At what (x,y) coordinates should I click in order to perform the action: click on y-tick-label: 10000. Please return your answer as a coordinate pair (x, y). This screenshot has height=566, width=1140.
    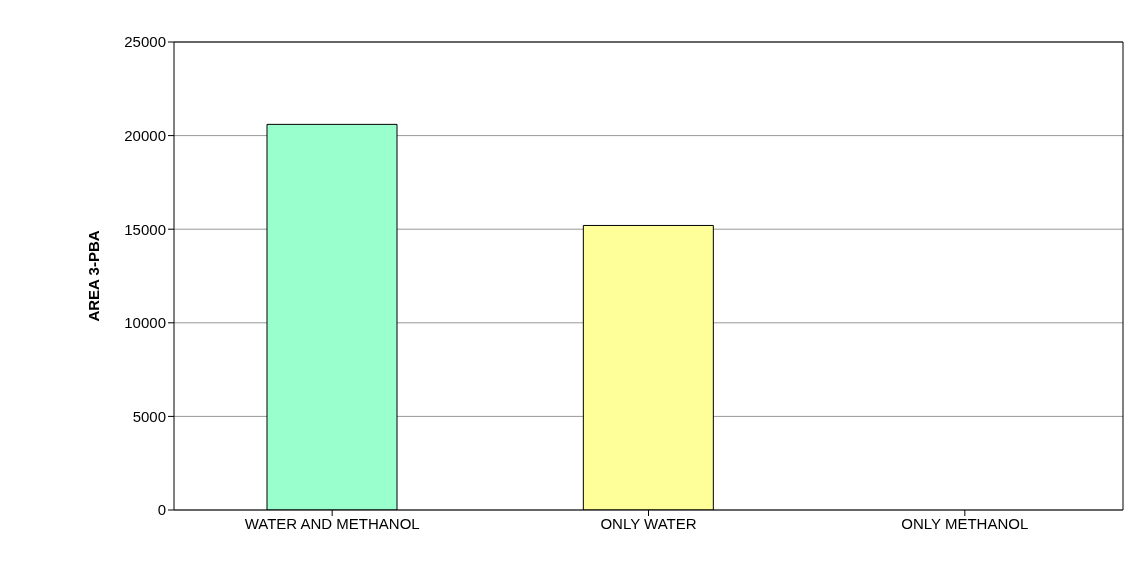
    Looking at the image, I should click on (145, 323).